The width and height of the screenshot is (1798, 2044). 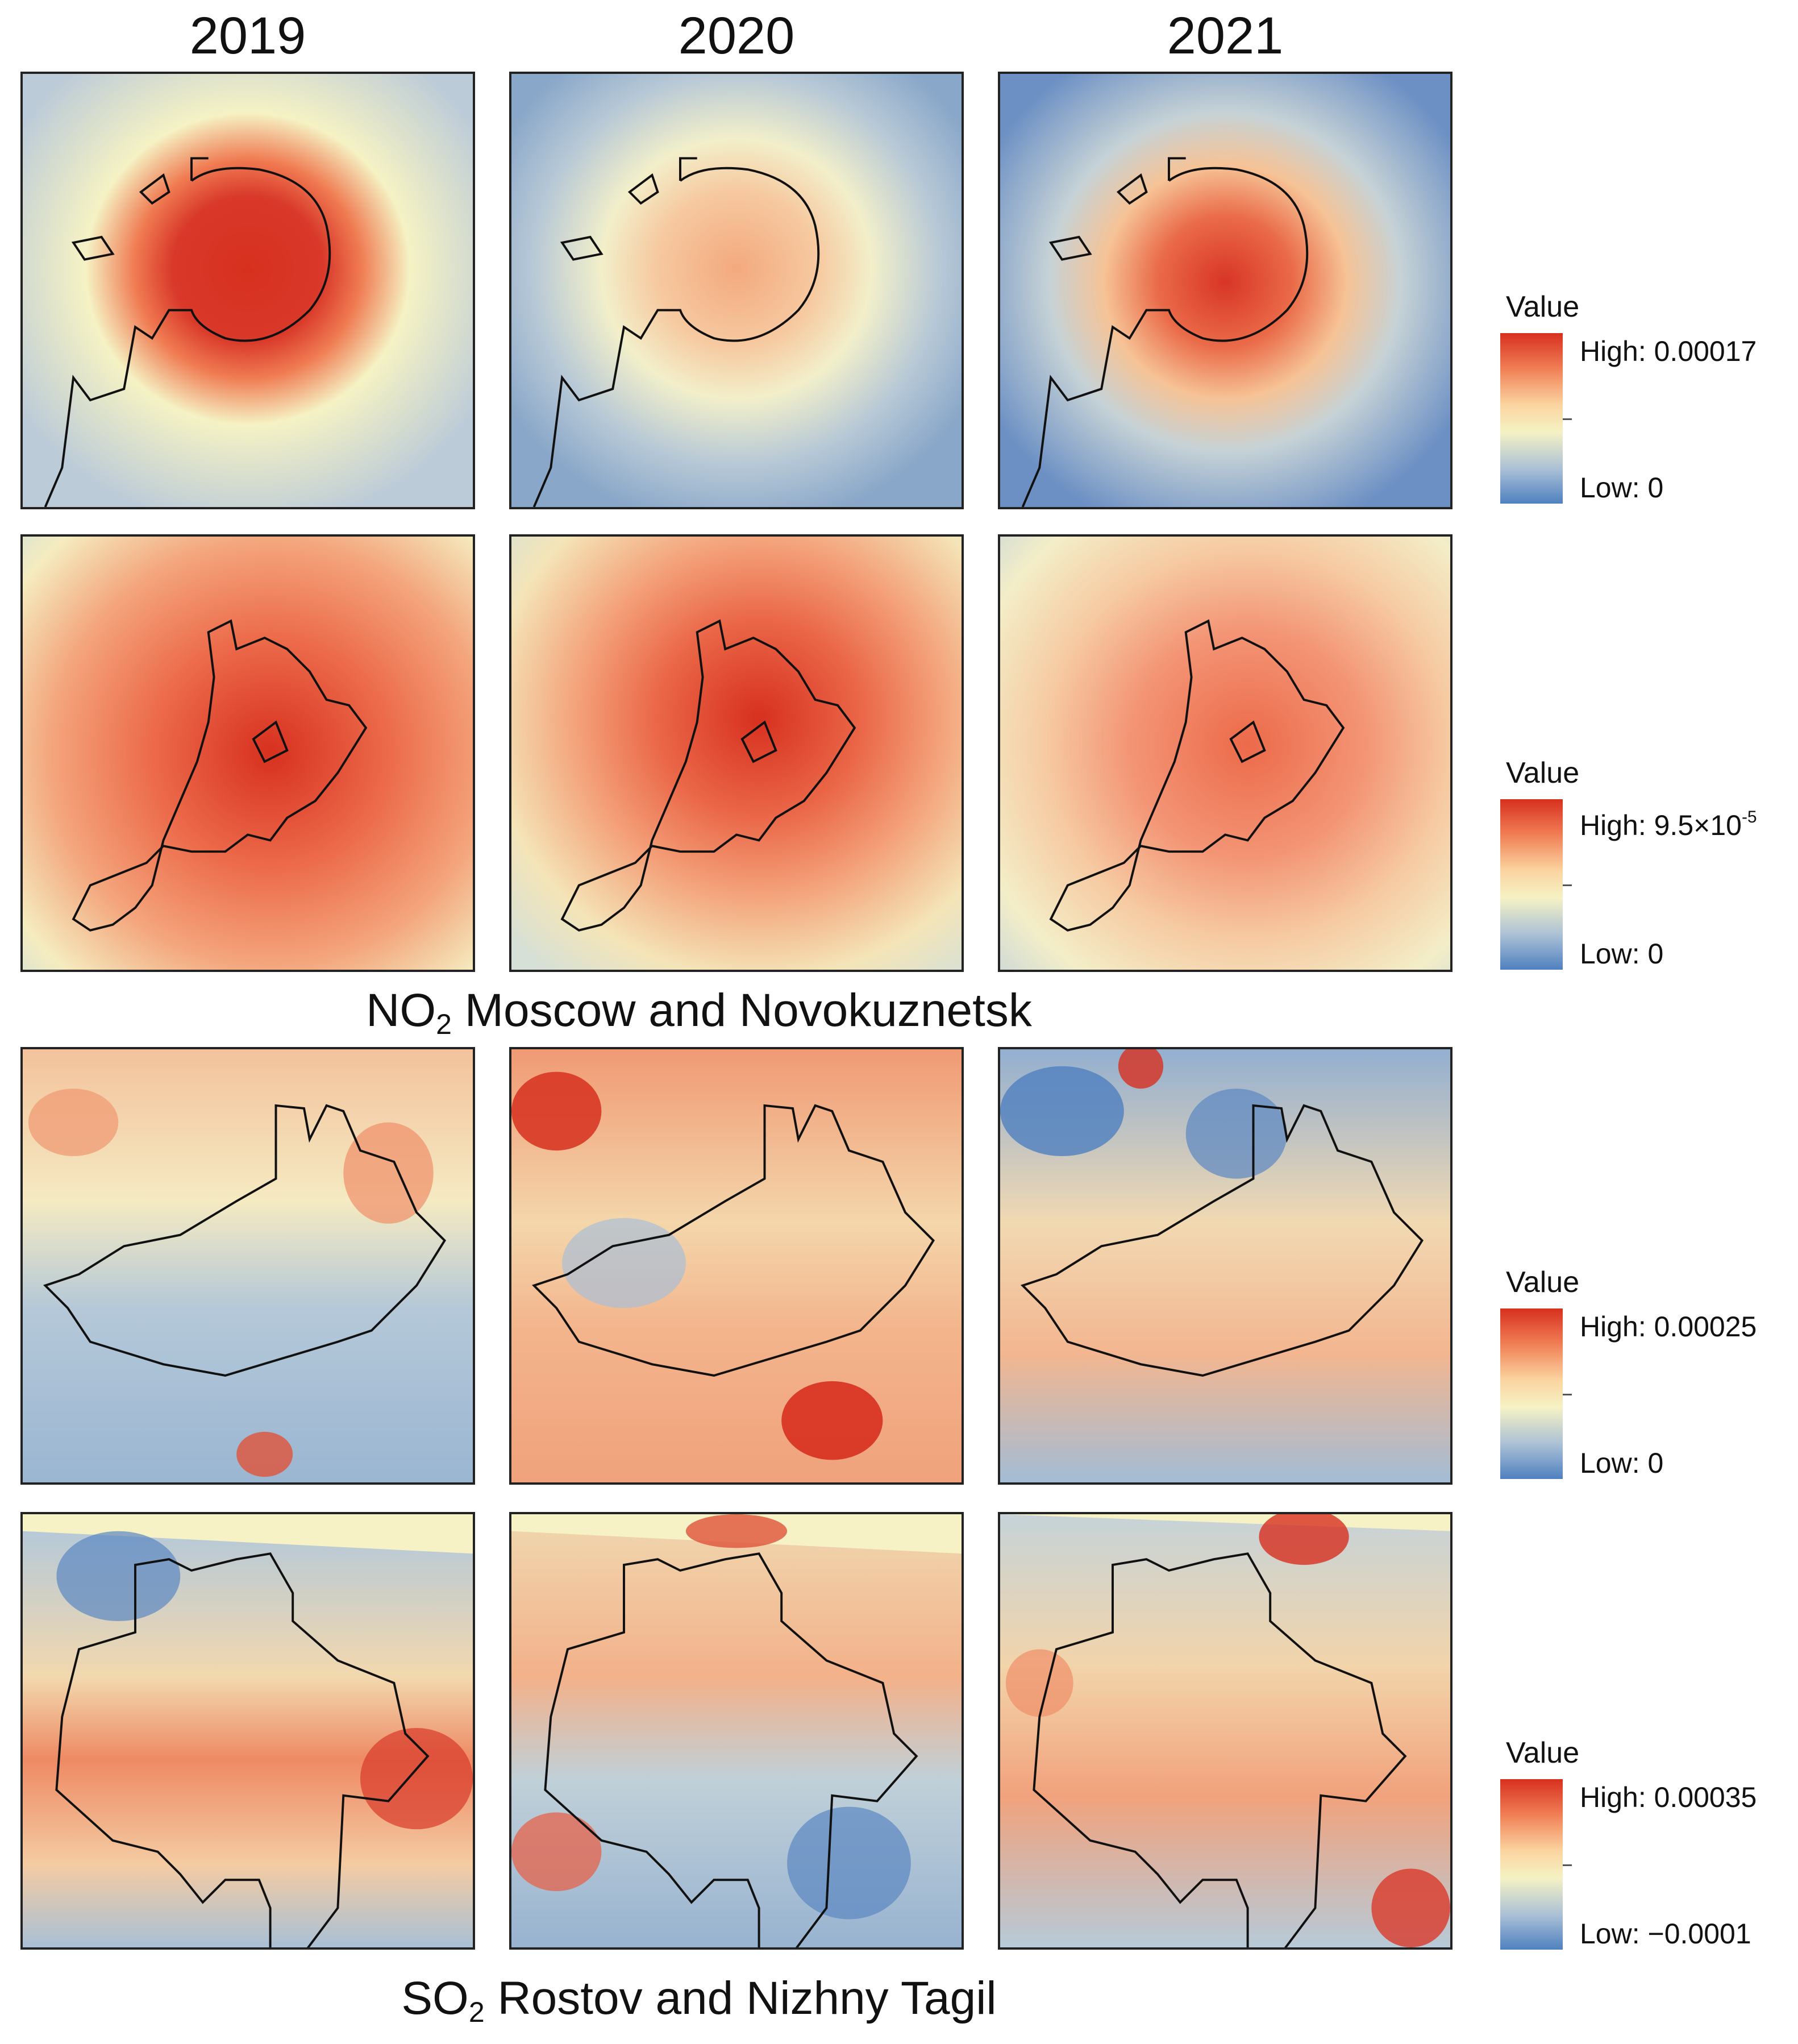 What do you see at coordinates (736, 290) in the screenshot?
I see `map-moscow-2020` at bounding box center [736, 290].